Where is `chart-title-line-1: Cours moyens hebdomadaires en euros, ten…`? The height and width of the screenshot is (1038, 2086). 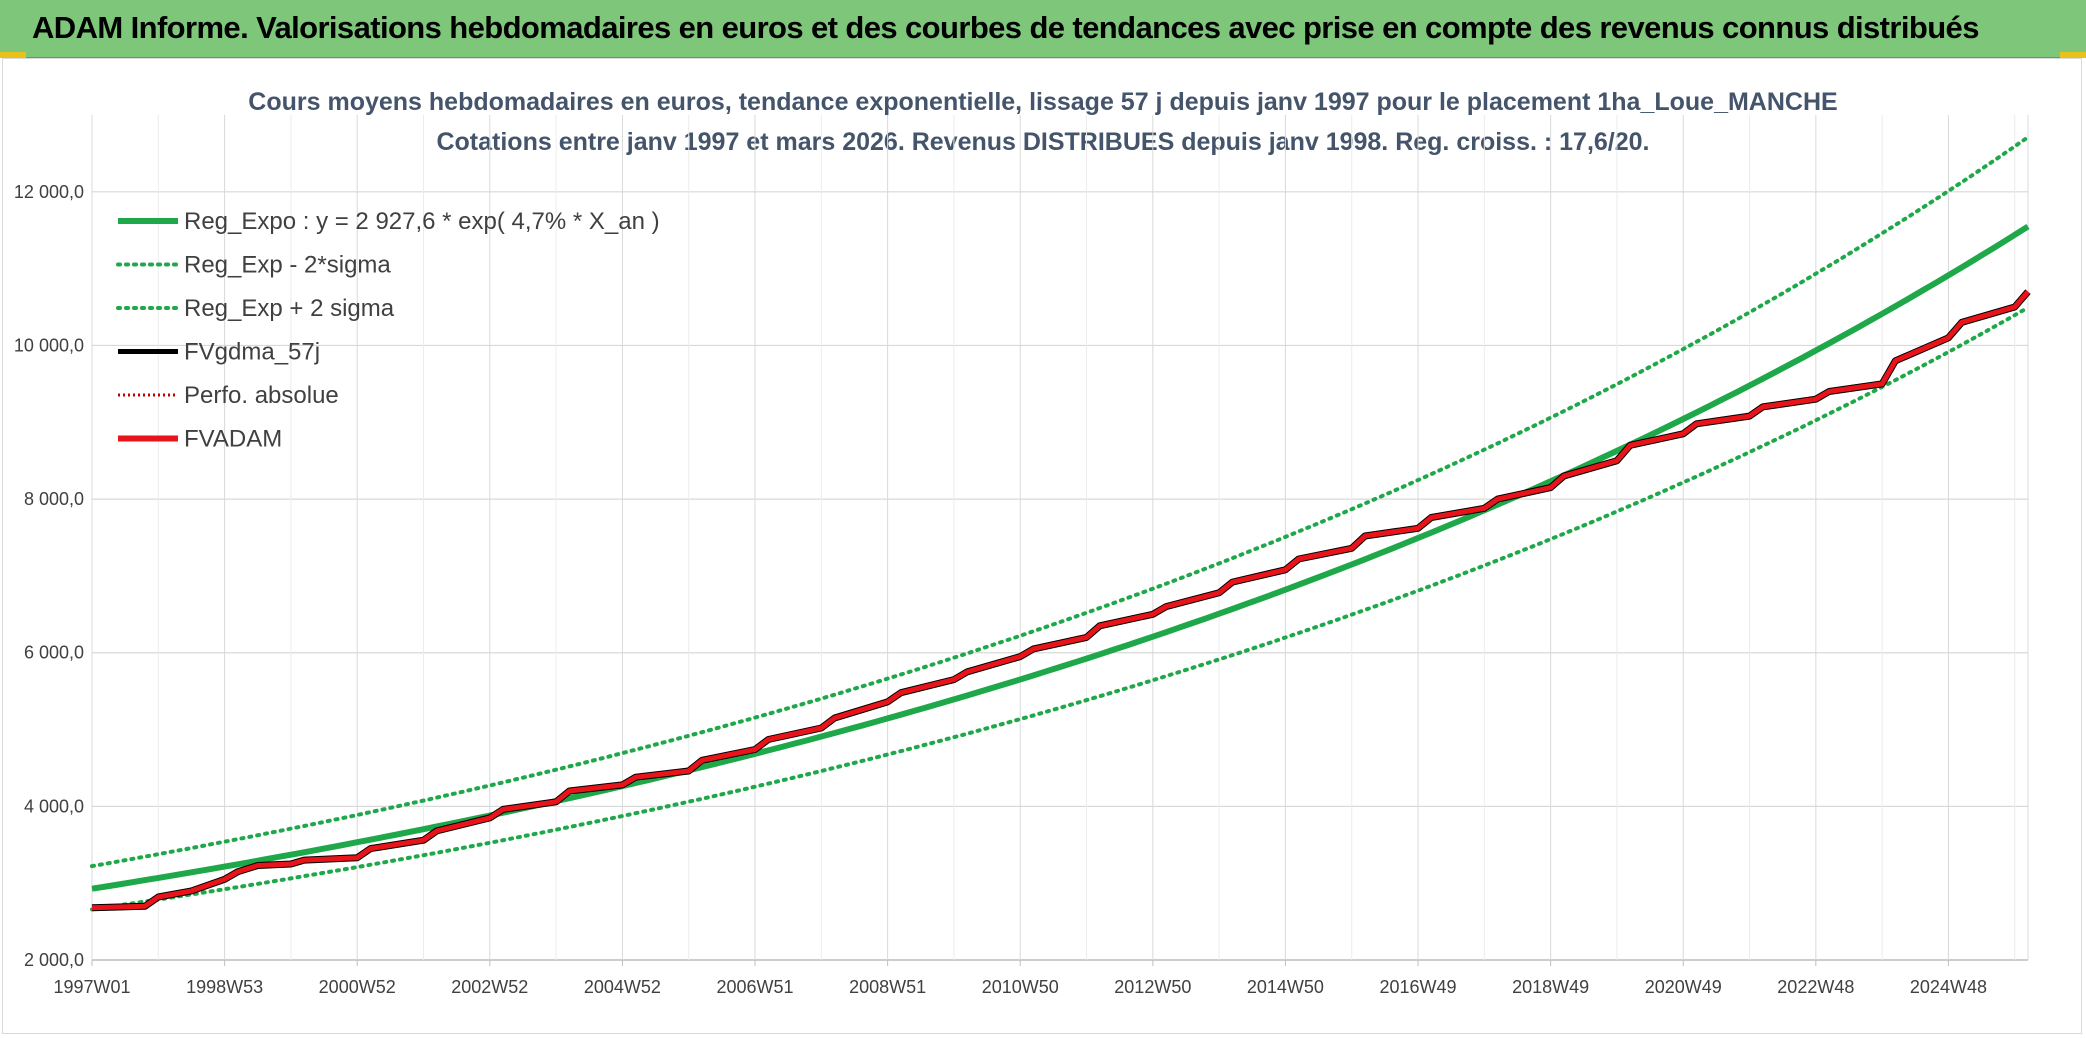
chart-title-line-1: Cours moyens hebdomadaires en euros, ten… is located at coordinates (1042, 102).